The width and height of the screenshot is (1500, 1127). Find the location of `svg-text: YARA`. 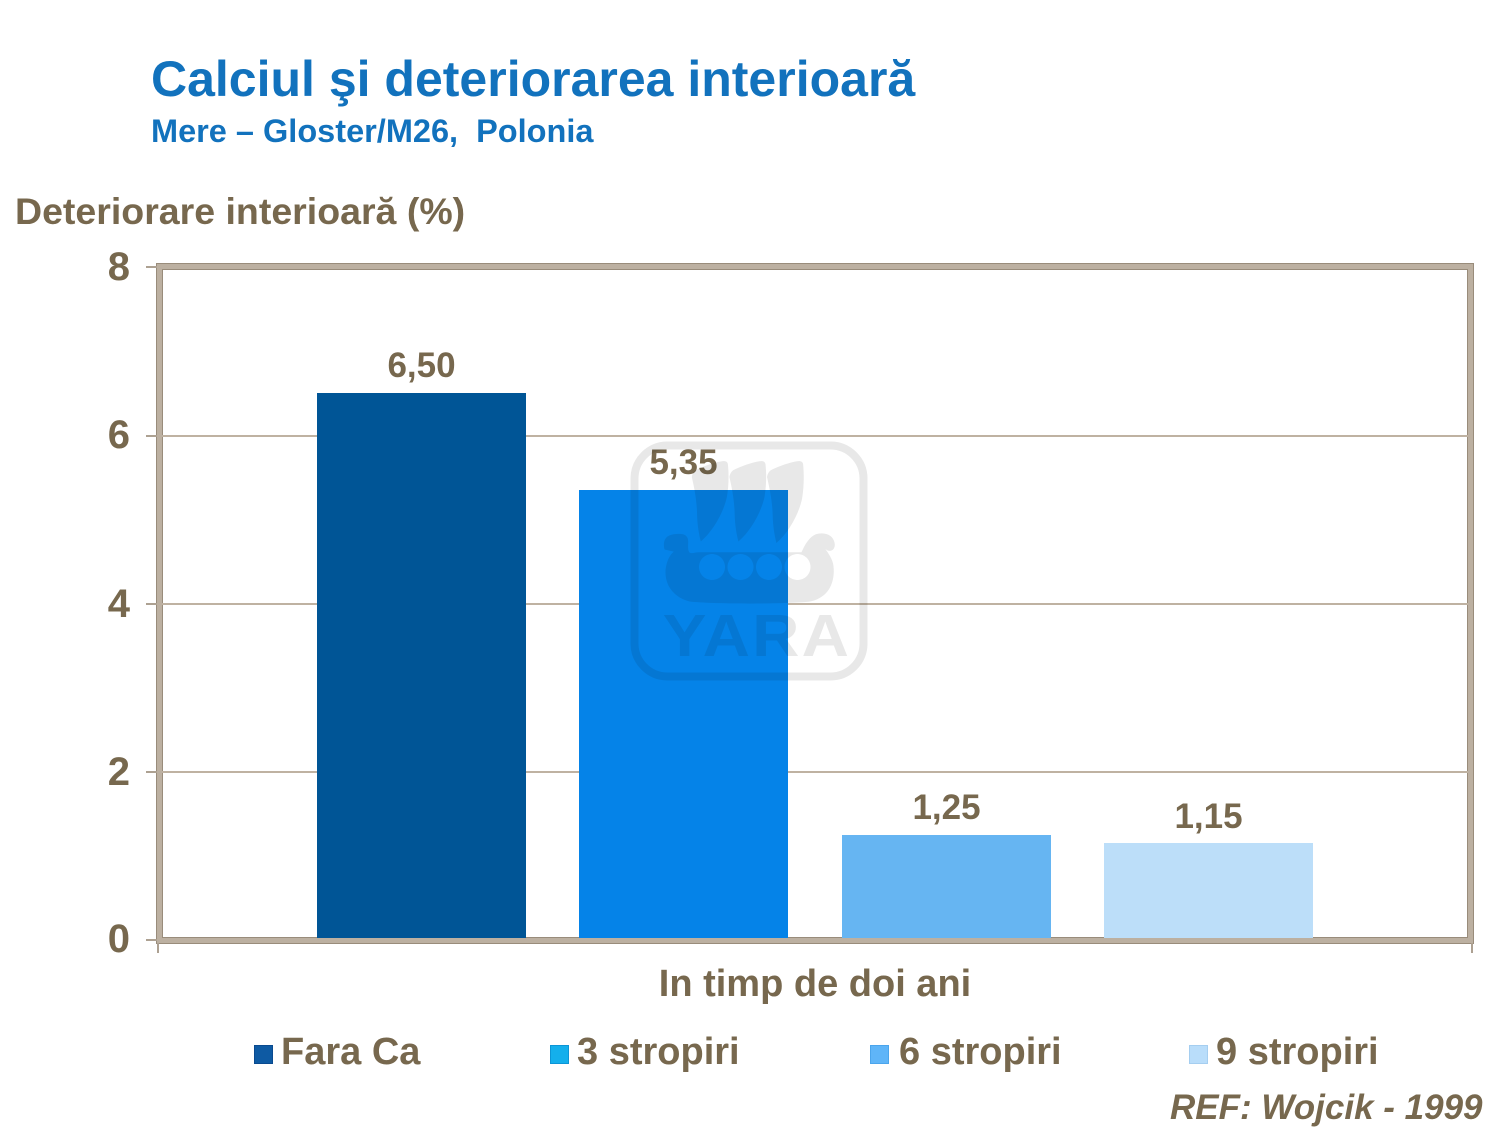

svg-text: YARA is located at coordinates (757, 636).